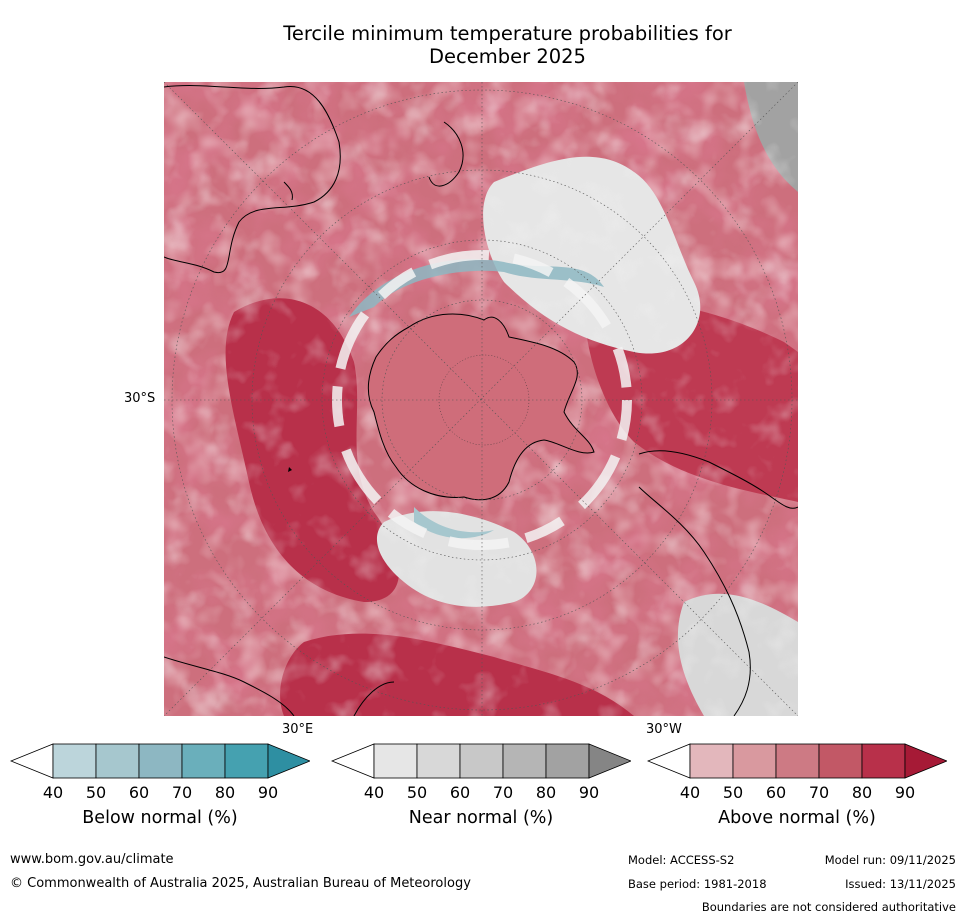 The image size is (965, 919). What do you see at coordinates (664, 729) in the screenshot?
I see `longitude-label-west: 30°W` at bounding box center [664, 729].